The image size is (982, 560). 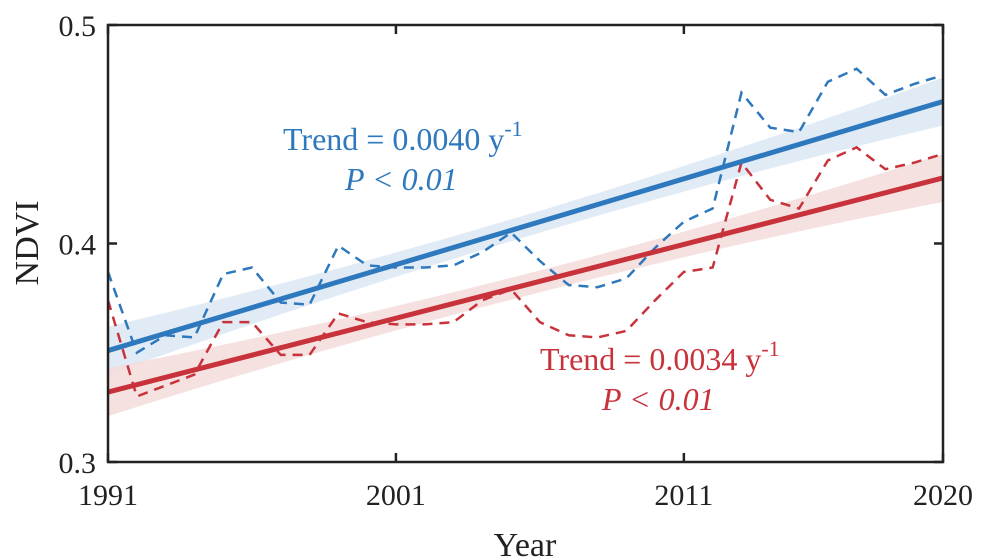 What do you see at coordinates (403, 136) in the screenshot?
I see `blue-trend-annotation: Trend = 0.0040 y-1` at bounding box center [403, 136].